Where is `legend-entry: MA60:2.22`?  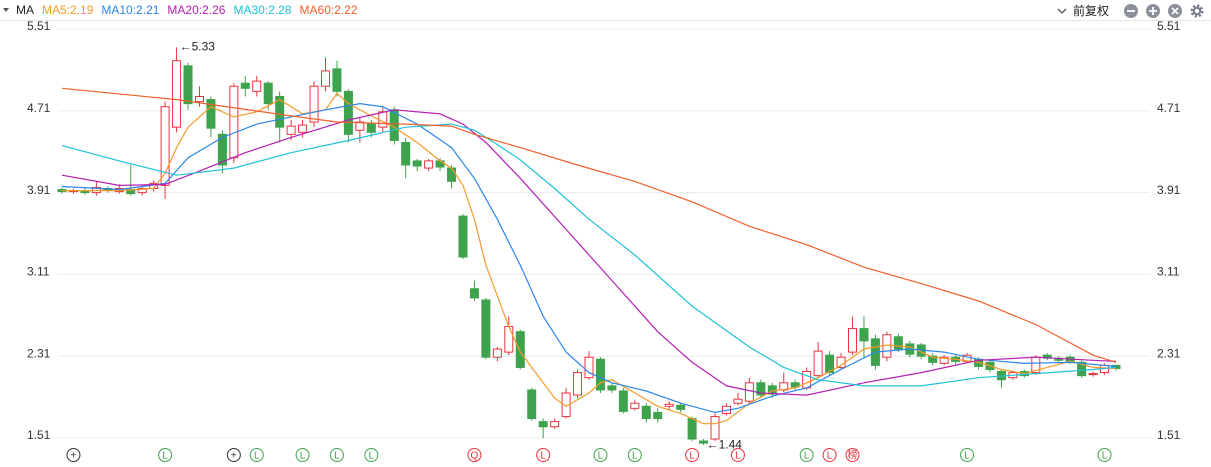 legend-entry: MA60:2.22 is located at coordinates (328, 10).